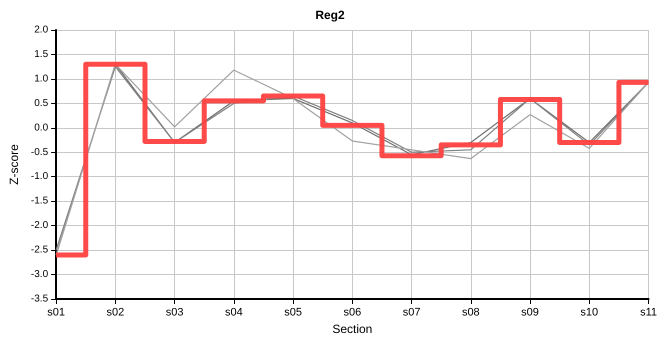 The height and width of the screenshot is (360, 660). What do you see at coordinates (530, 312) in the screenshot?
I see `x-tick-label: s09` at bounding box center [530, 312].